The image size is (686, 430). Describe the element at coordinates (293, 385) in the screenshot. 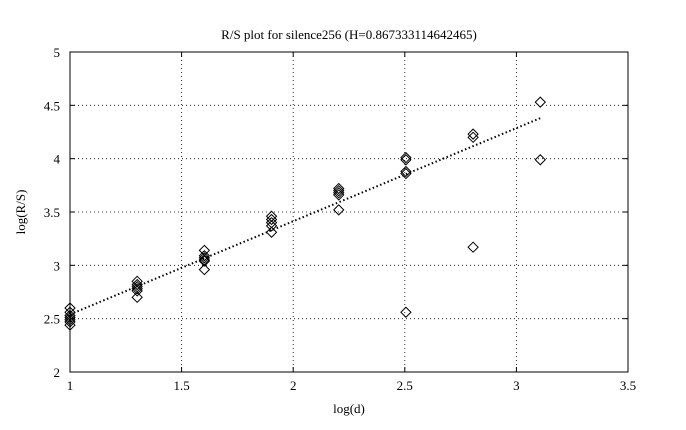

I see `x-tick-label: 2` at that location.